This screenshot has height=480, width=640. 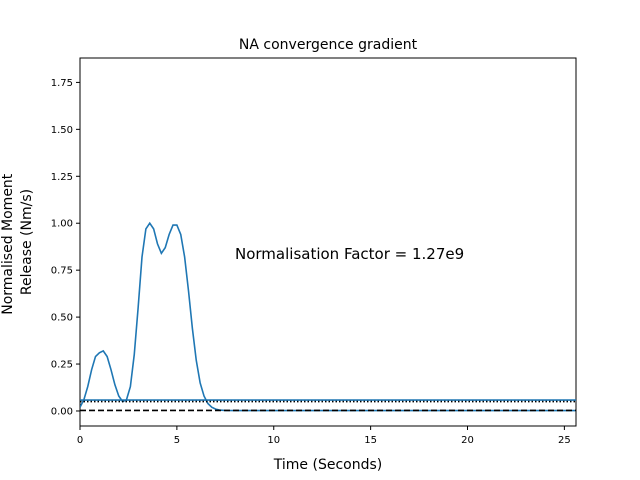 I want to click on y-tick-label-2: 0.50, so click(x=62, y=318).